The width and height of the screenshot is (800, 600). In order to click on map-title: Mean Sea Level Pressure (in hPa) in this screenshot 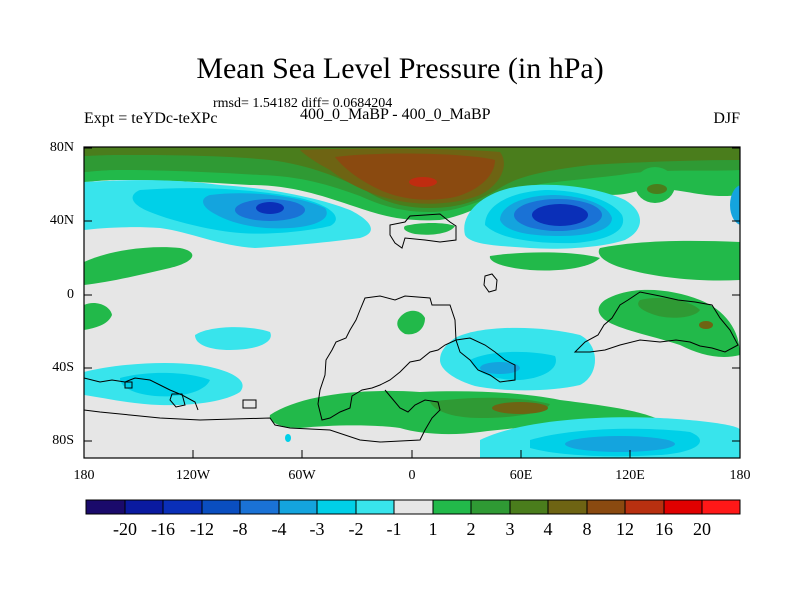, I will do `click(400, 68)`.